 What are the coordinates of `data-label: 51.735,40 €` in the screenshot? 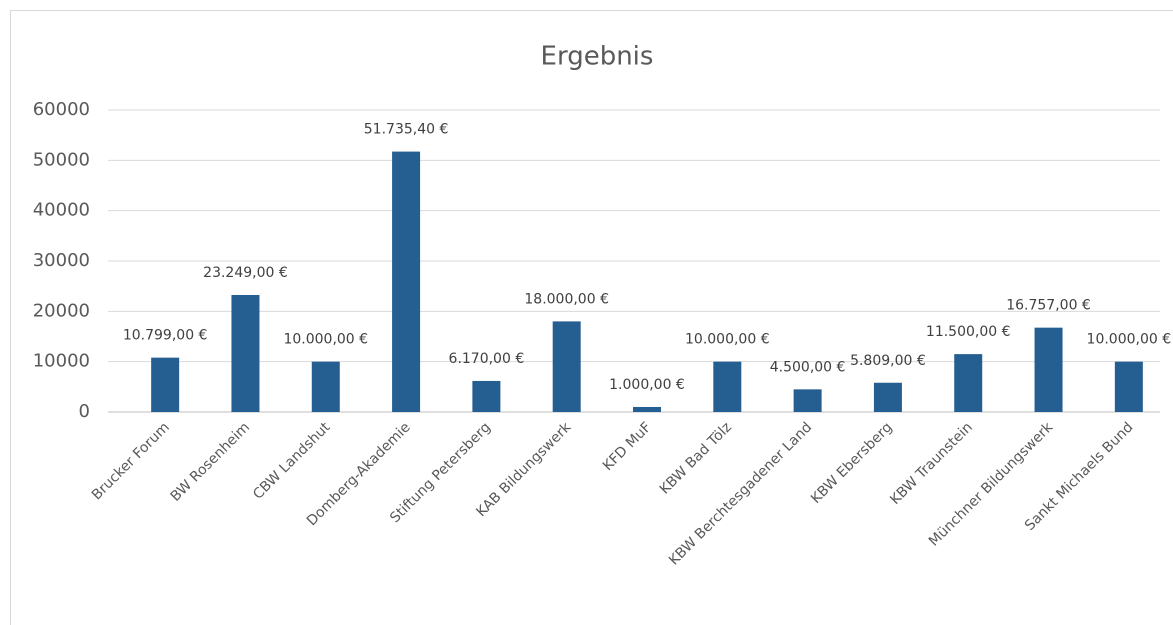 It's located at (406, 130).